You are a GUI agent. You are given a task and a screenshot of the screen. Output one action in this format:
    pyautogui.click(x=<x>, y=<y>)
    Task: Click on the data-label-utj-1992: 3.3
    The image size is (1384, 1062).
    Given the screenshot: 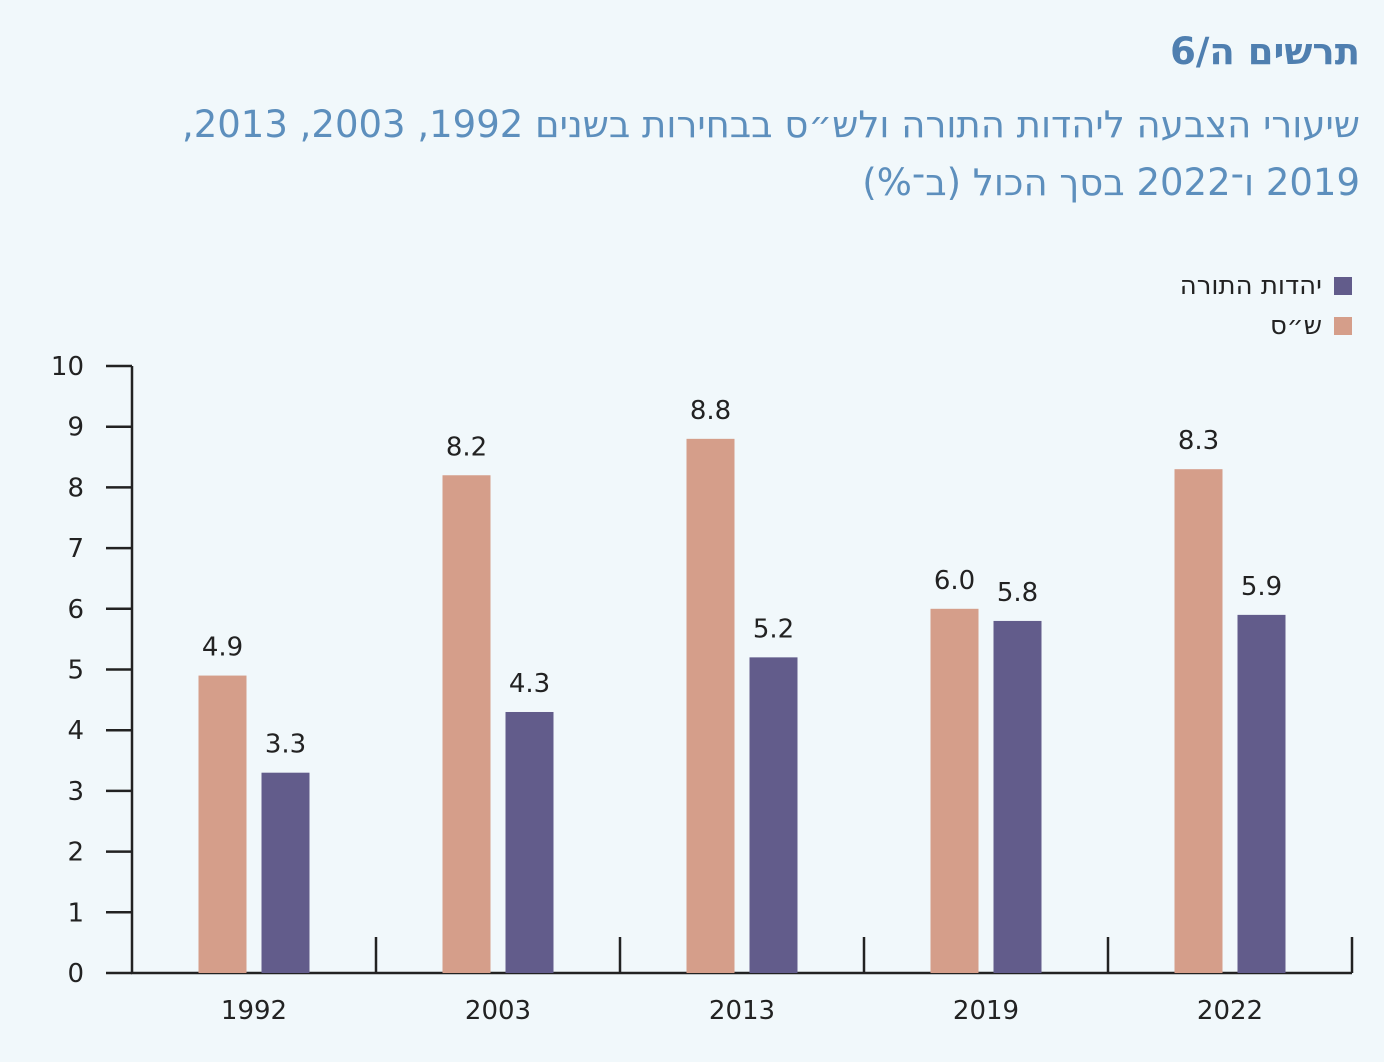 What is the action you would take?
    pyautogui.click(x=285, y=745)
    